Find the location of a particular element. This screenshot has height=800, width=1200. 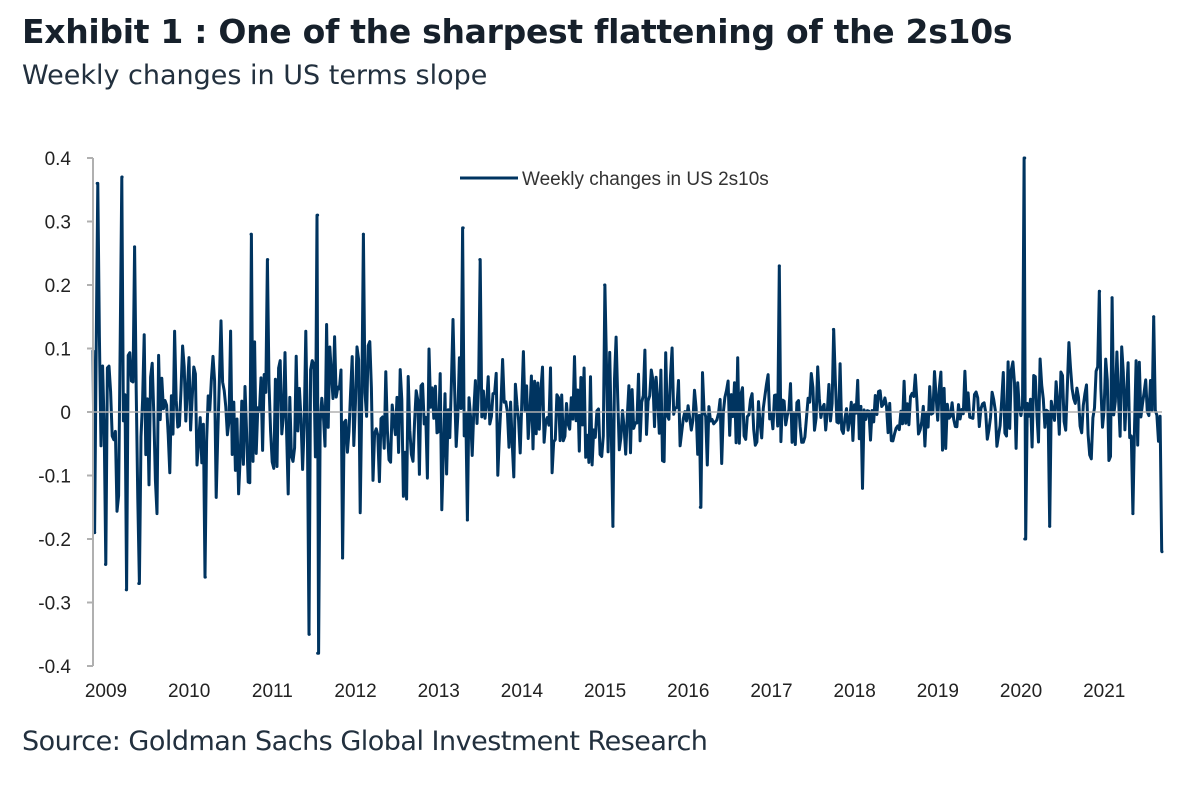

legend: Weekly changes in US 2s10s is located at coordinates (614, 179).